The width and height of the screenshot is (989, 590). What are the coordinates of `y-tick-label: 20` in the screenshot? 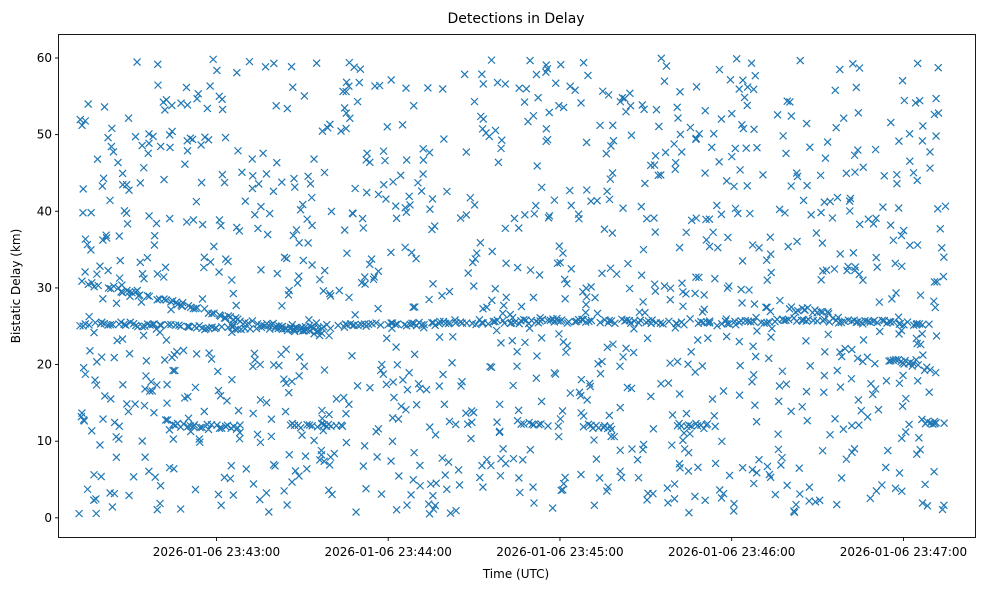 It's located at (44, 365).